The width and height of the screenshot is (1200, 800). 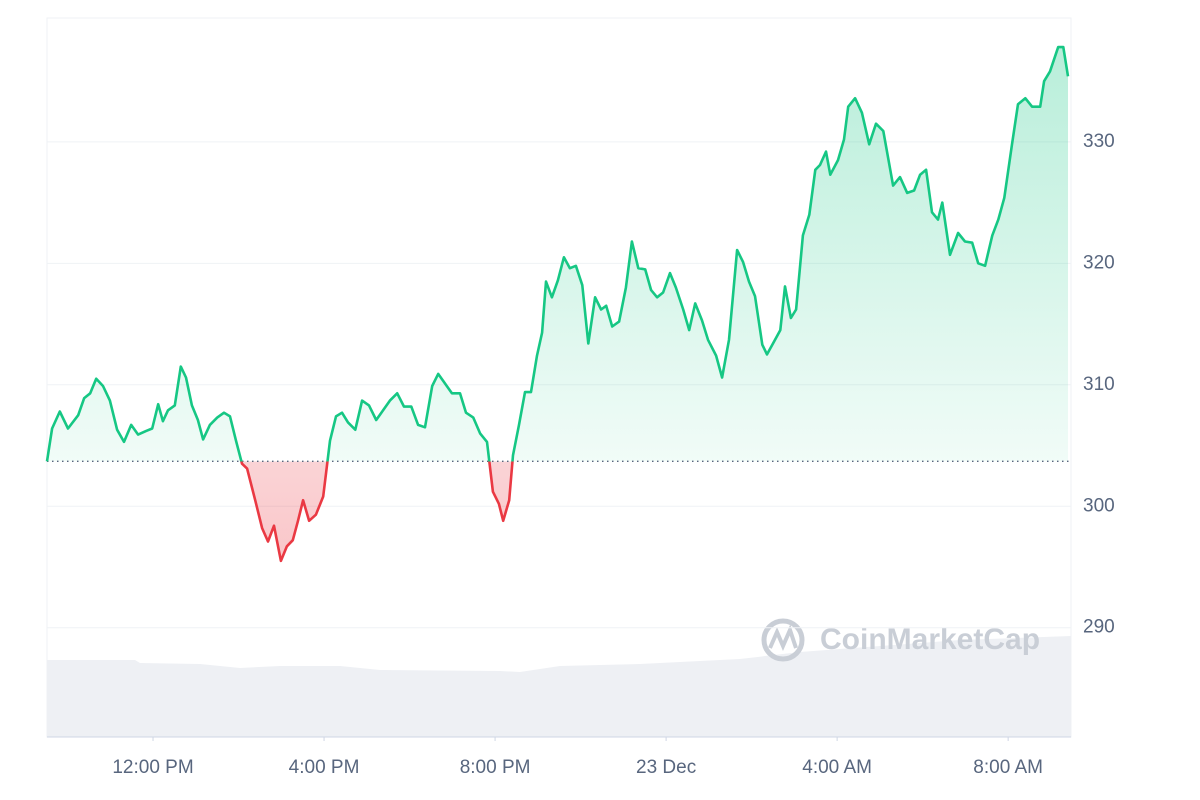 I want to click on watermark-text: CoinMarketCap, so click(x=930, y=639).